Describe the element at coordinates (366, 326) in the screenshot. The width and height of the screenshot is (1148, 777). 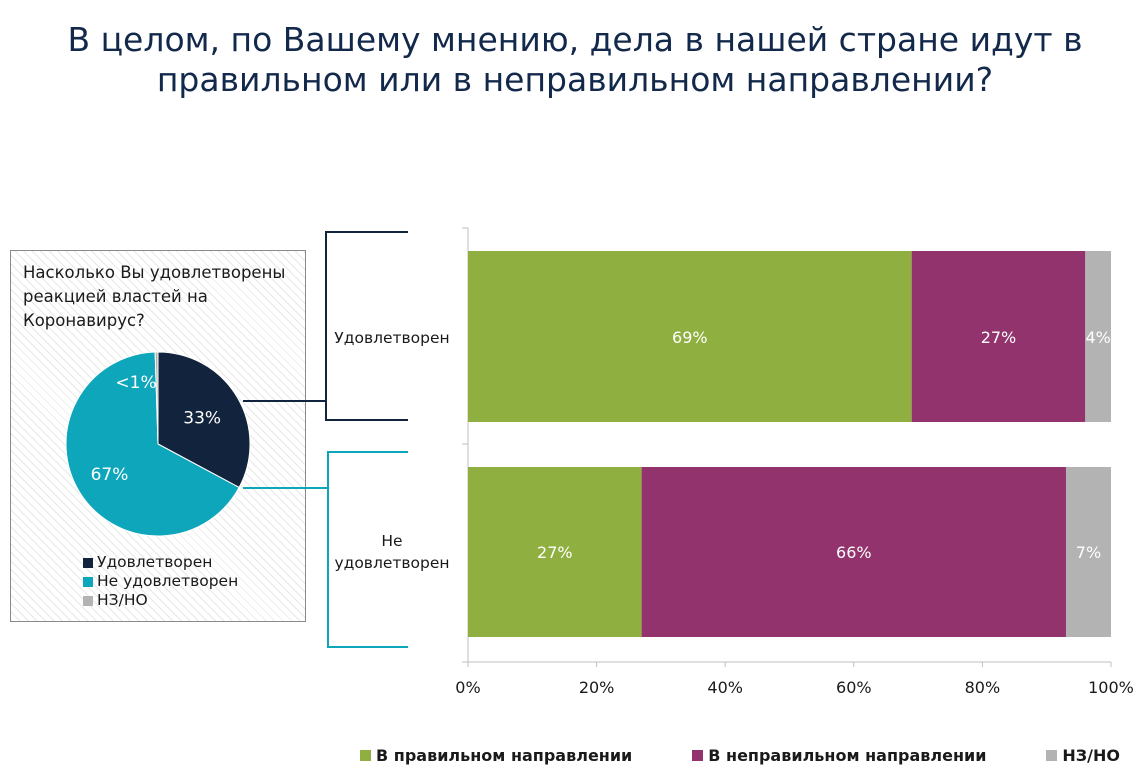
I see `bracket-satisfied` at that location.